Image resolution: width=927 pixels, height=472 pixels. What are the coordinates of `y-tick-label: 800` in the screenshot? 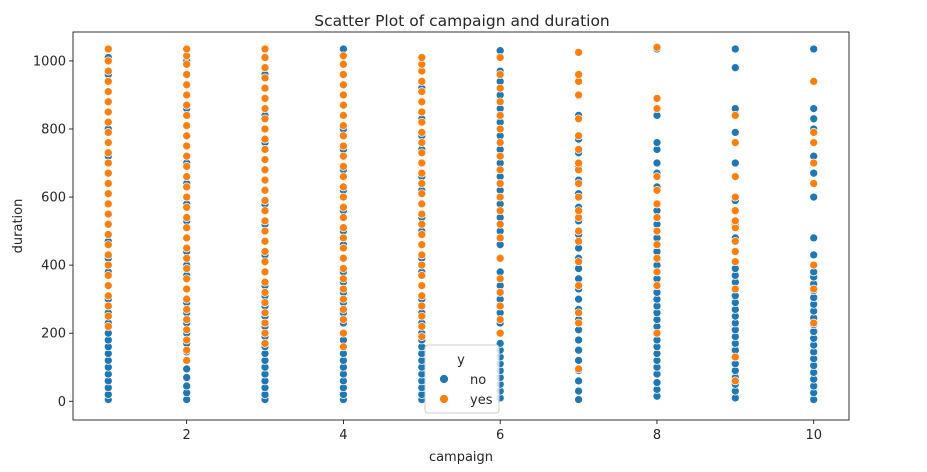 It's located at (53, 130).